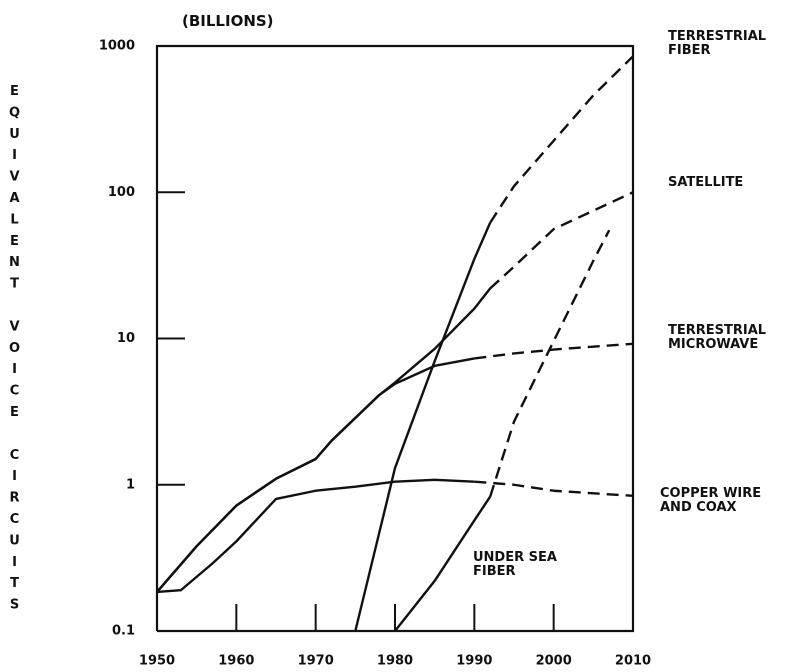  Describe the element at coordinates (117, 46) in the screenshot. I see `y-tick-label: 1000` at that location.